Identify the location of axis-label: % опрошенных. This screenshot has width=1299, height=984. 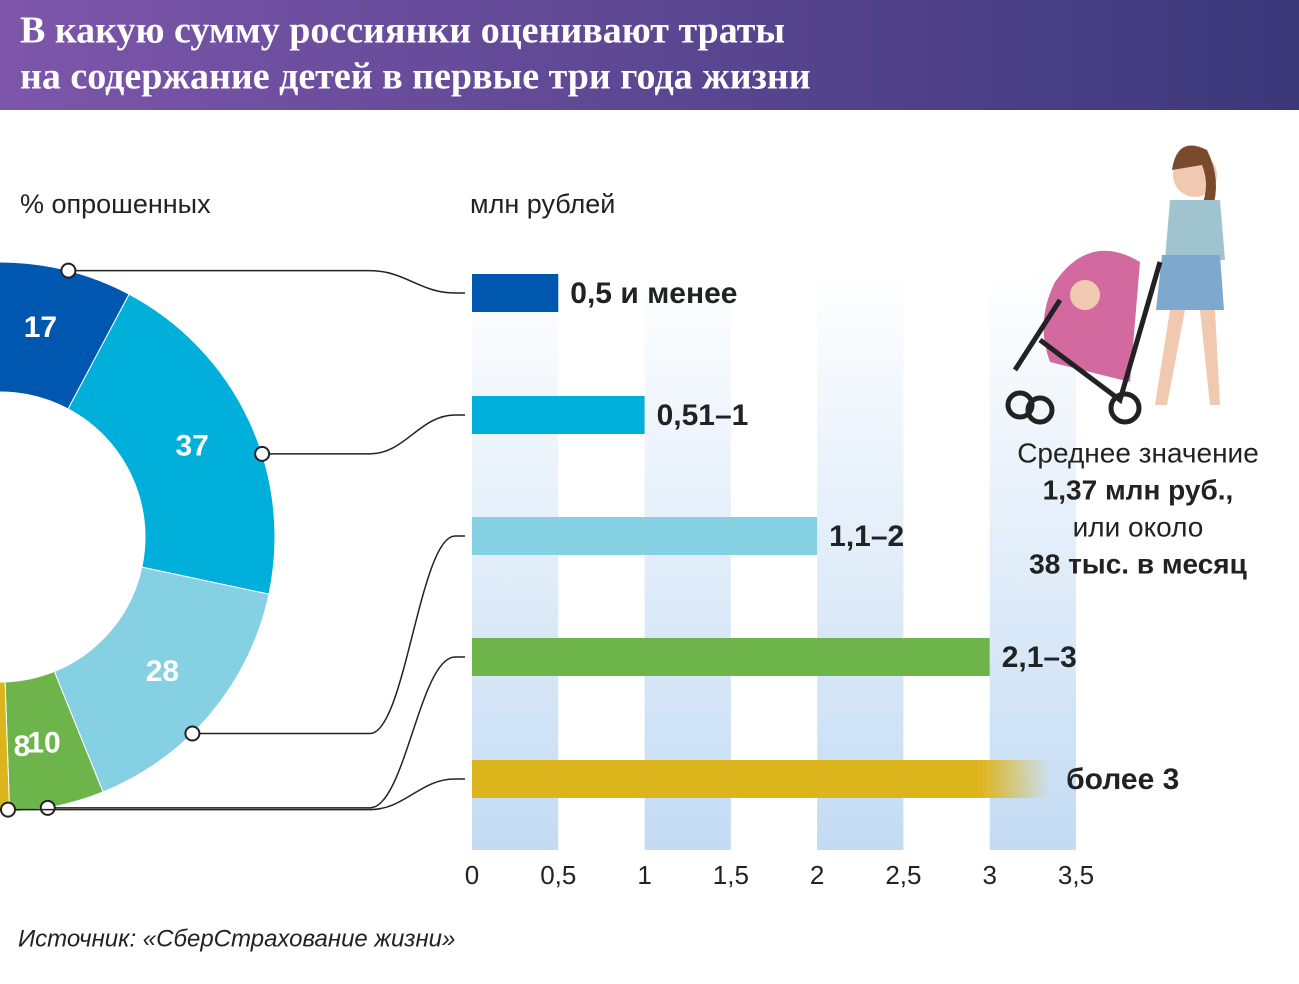
(115, 204).